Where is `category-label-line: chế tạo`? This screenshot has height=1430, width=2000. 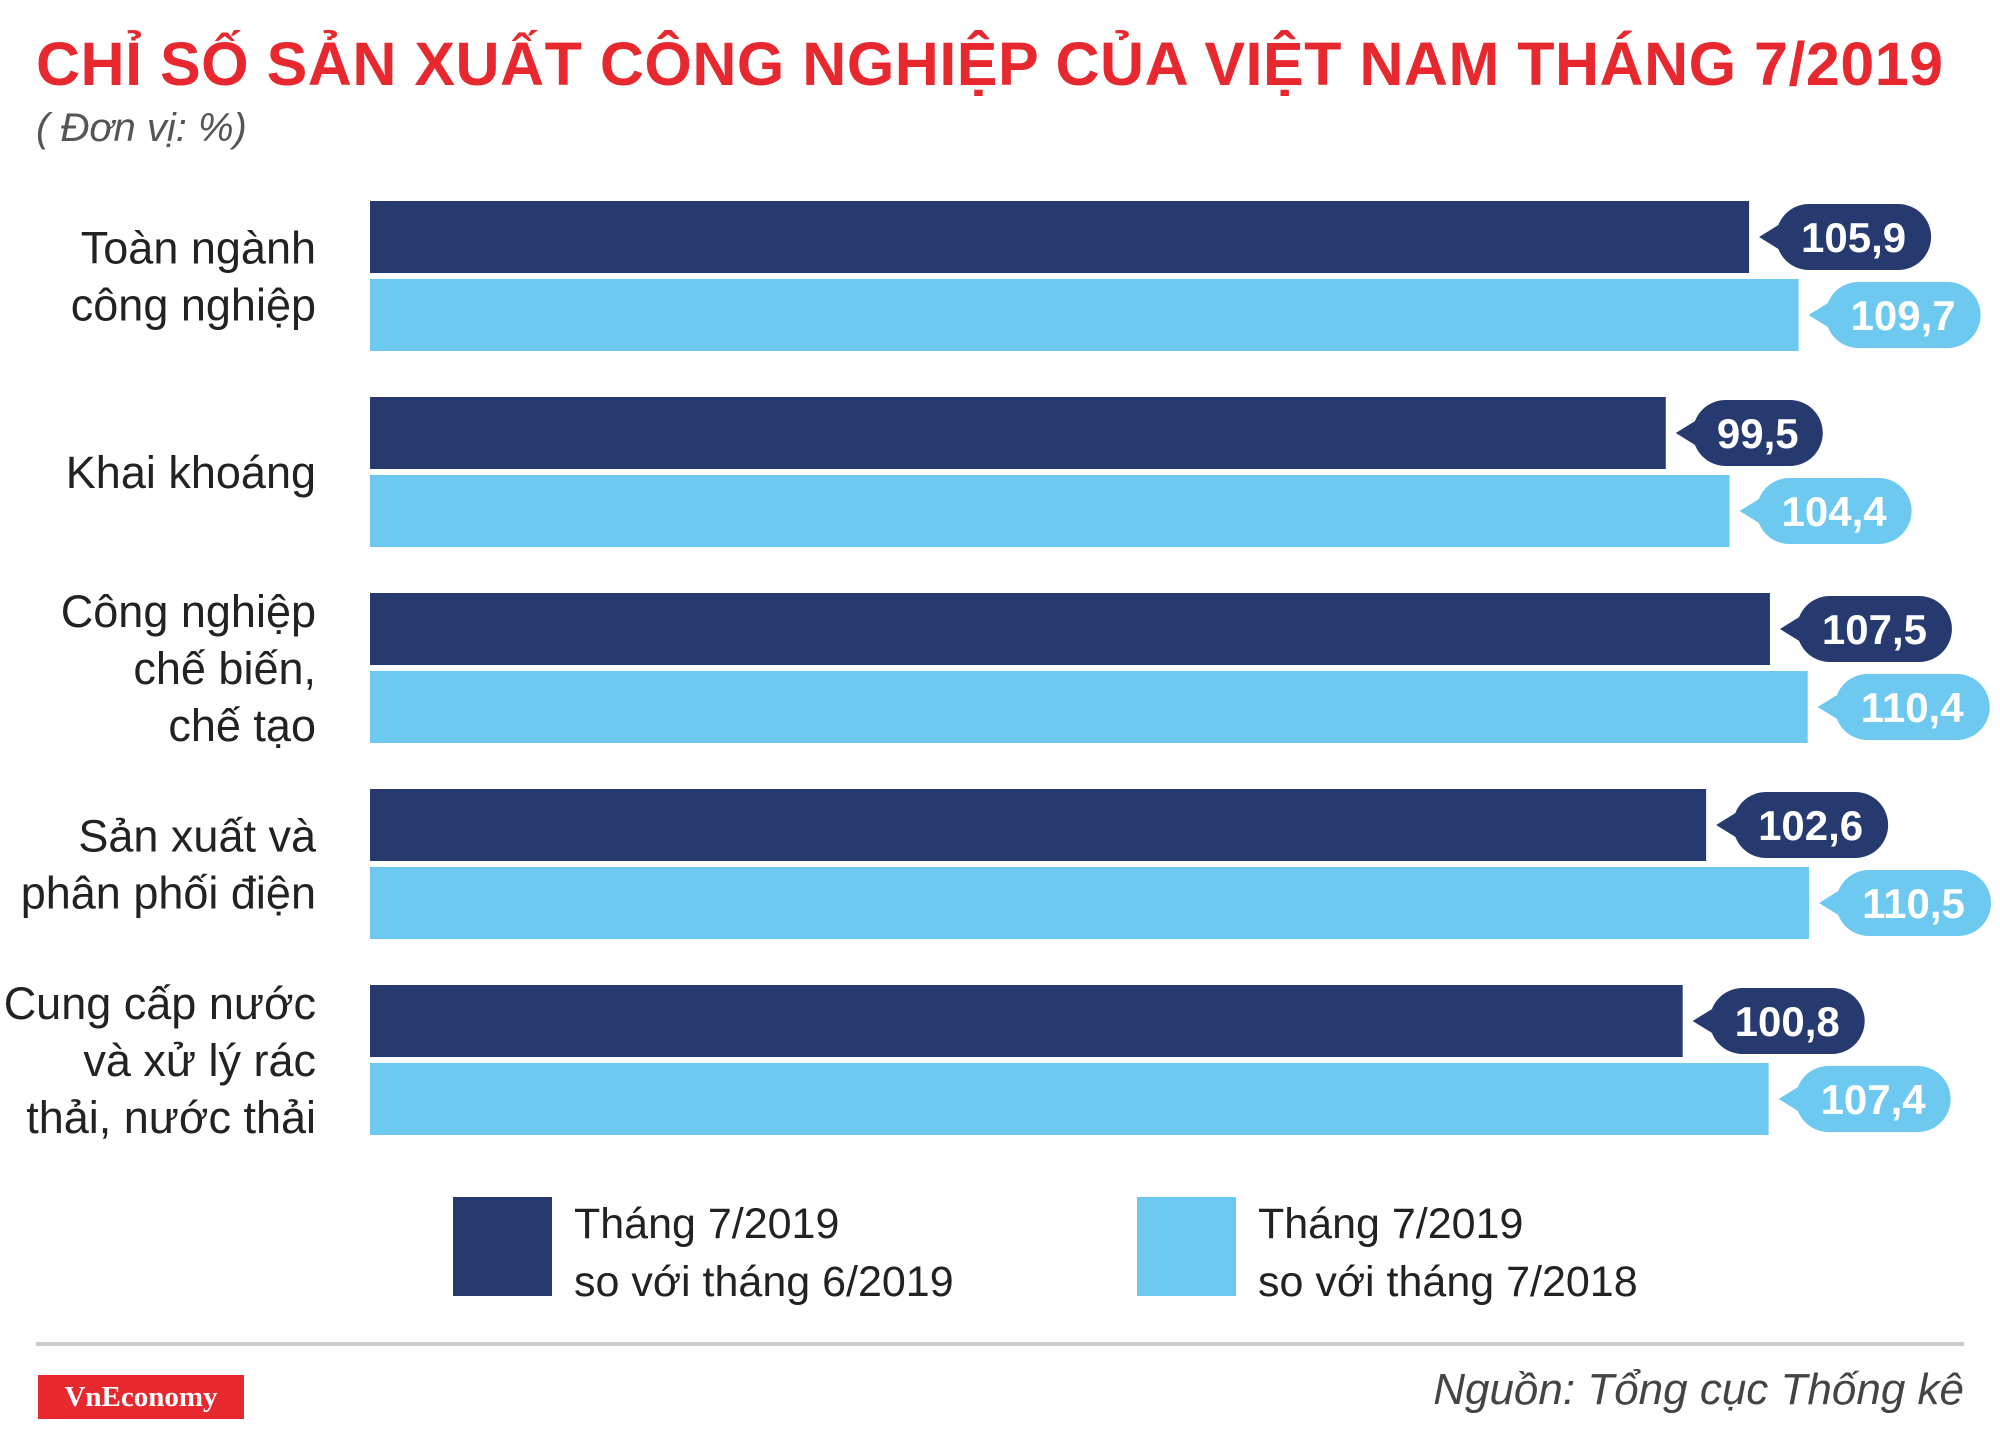 category-label-line: chế tạo is located at coordinates (242, 725).